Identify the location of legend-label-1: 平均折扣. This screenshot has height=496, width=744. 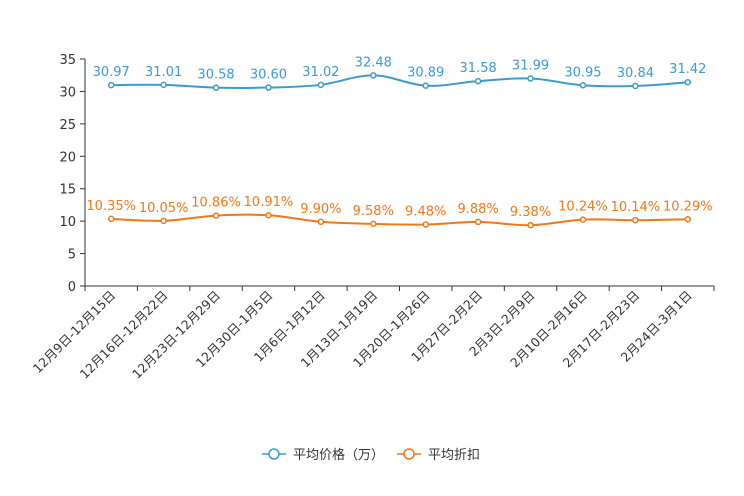
(454, 455).